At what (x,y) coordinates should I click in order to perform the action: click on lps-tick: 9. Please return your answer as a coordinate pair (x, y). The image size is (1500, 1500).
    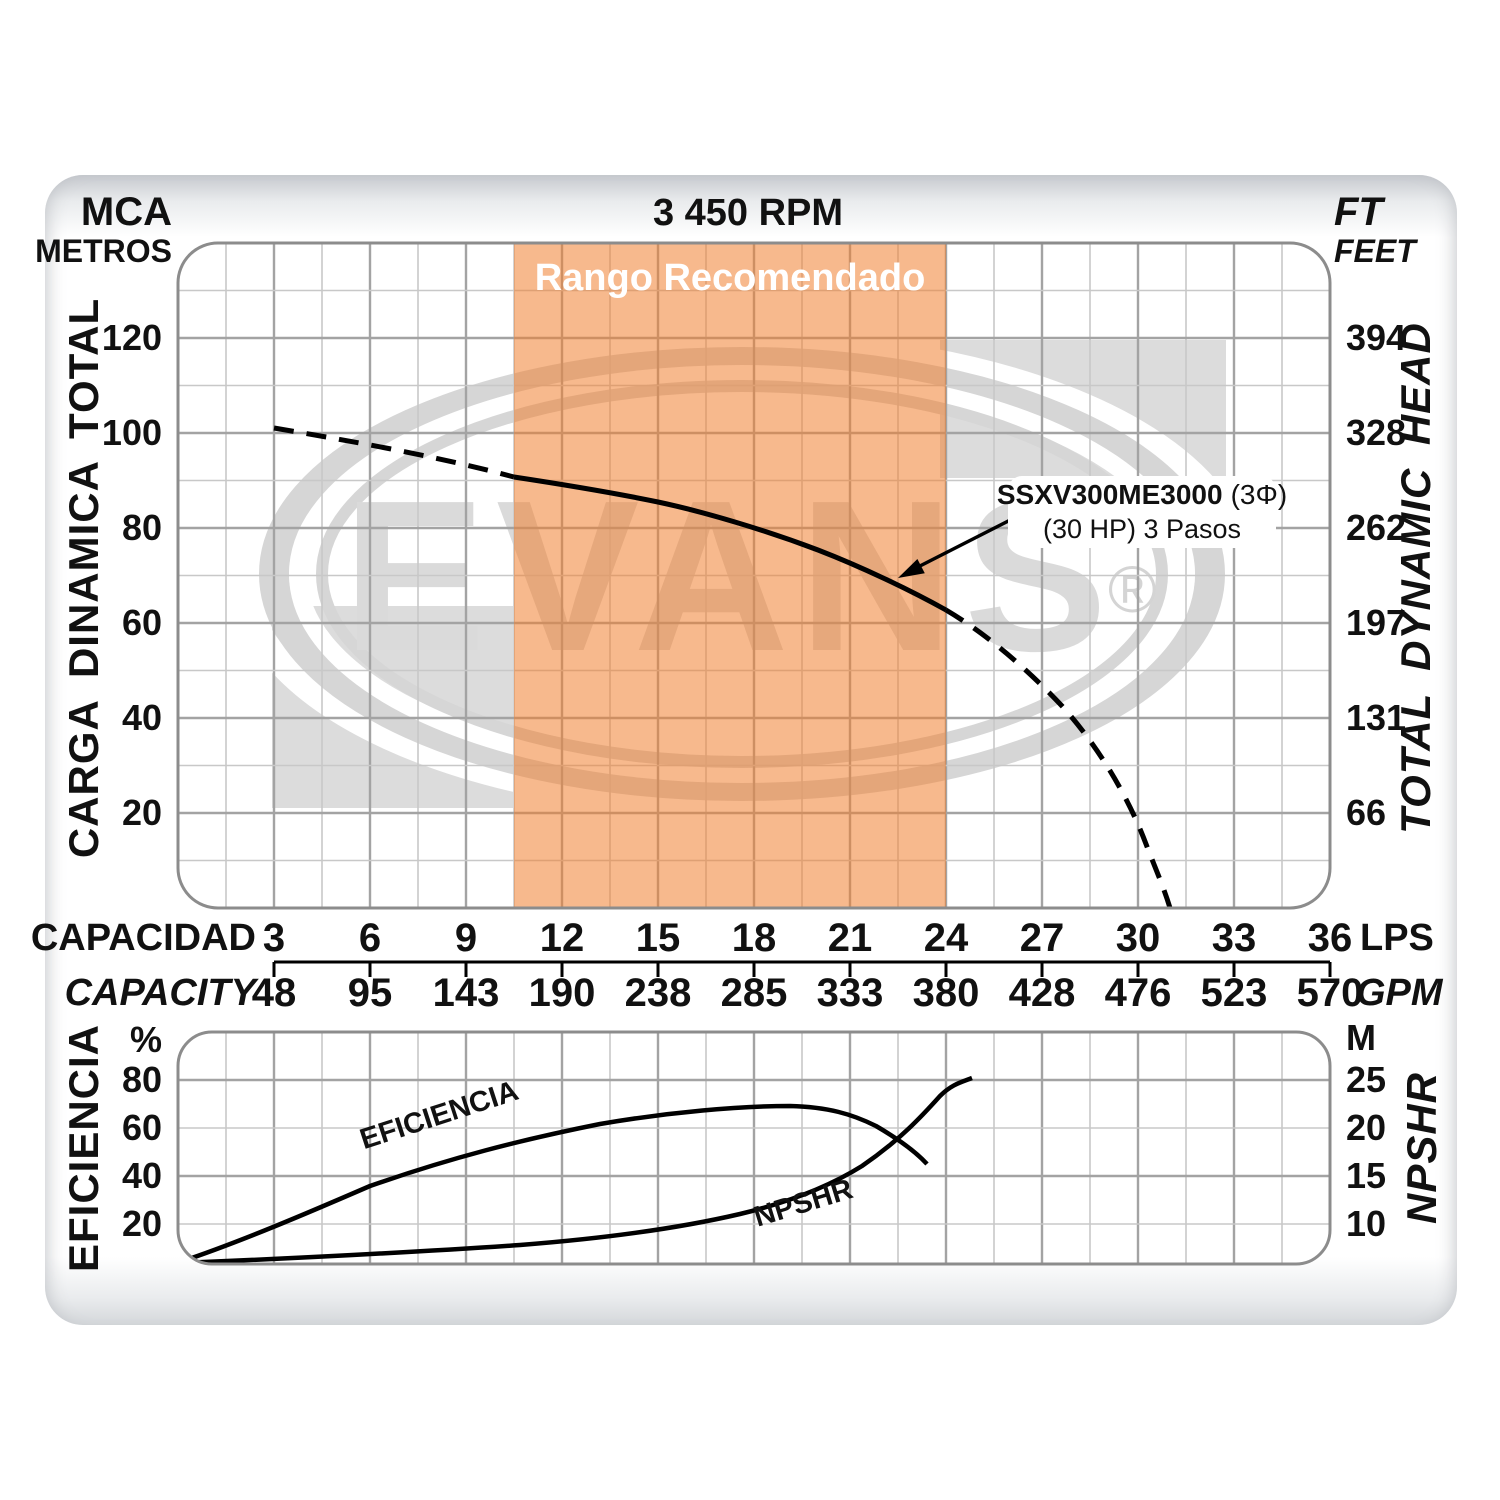
    Looking at the image, I should click on (466, 938).